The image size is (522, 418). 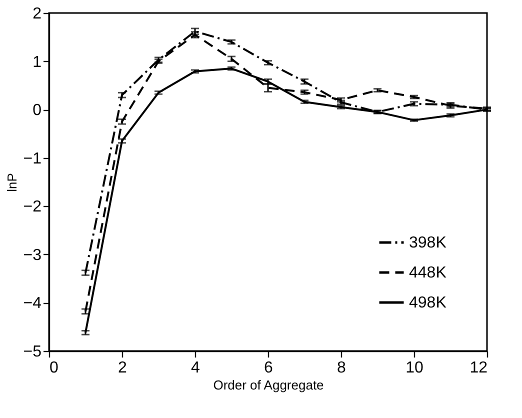 I want to click on x-tick-label: 2, so click(x=123, y=368).